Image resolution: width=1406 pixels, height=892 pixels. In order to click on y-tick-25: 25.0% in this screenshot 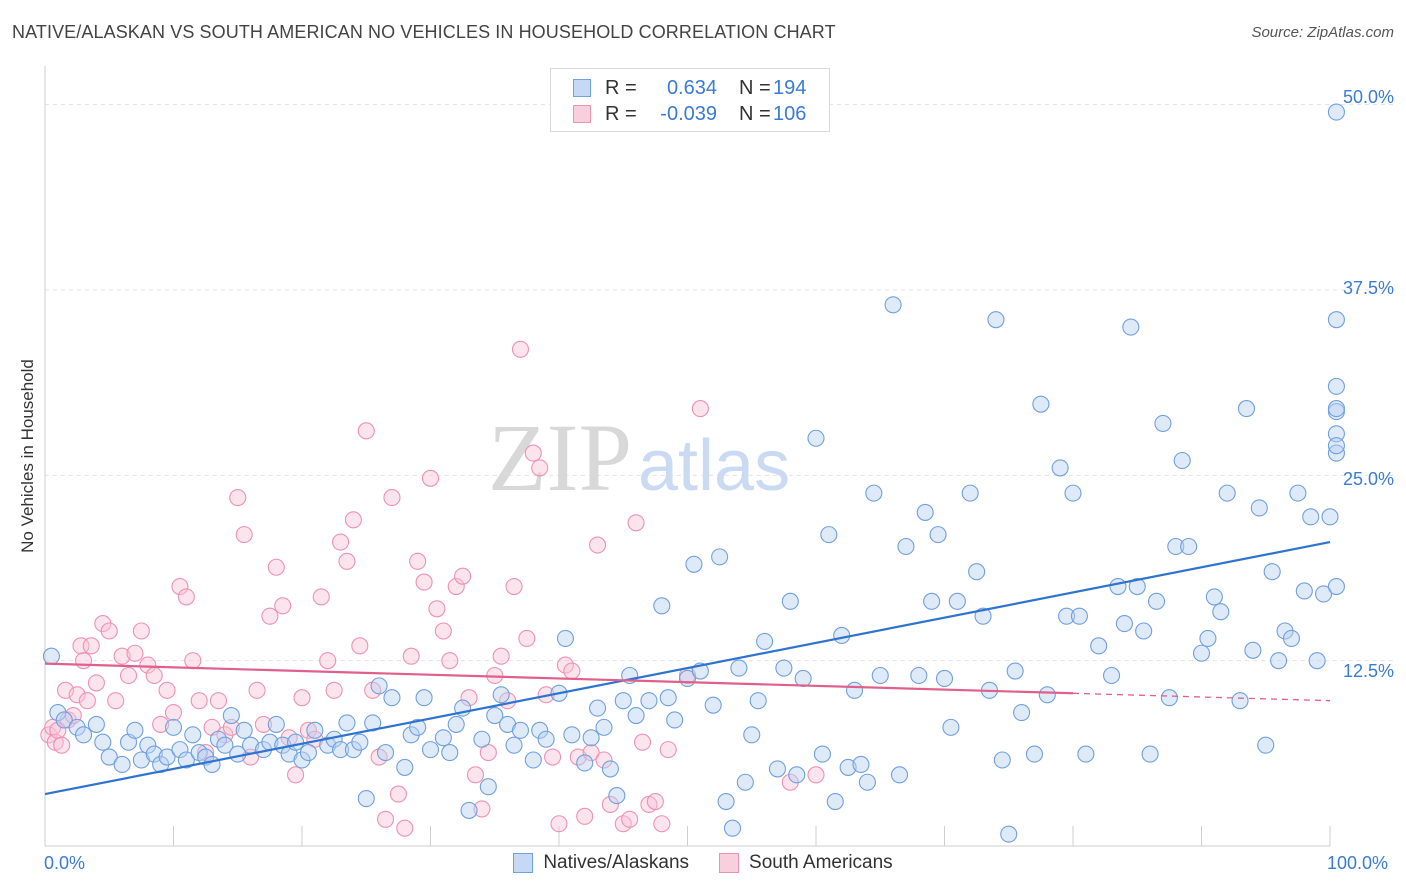, I will do `click(1368, 479)`.